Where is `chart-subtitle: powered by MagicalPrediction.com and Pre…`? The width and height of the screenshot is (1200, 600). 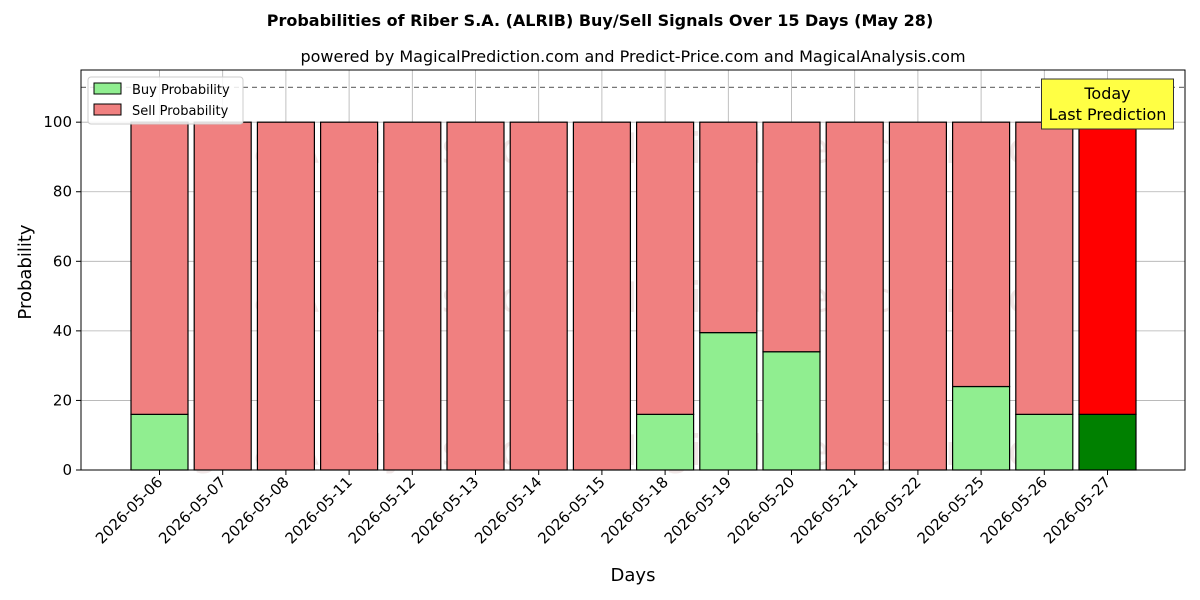 chart-subtitle: powered by MagicalPrediction.com and Pre… is located at coordinates (632, 56).